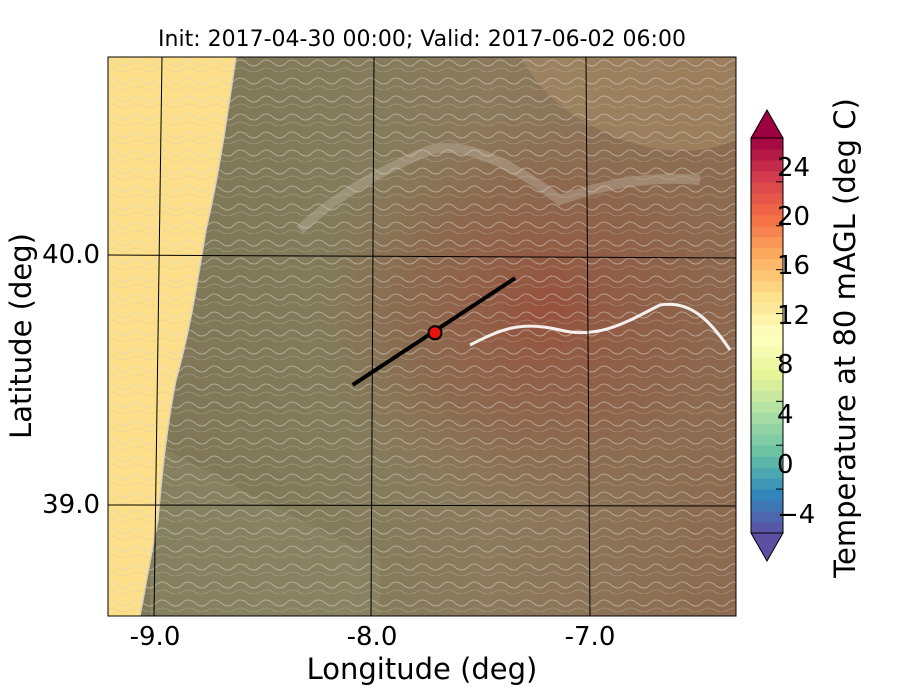 This screenshot has width=900, height=700. Describe the element at coordinates (767, 123) in the screenshot. I see `colorbar-extend-top` at that location.